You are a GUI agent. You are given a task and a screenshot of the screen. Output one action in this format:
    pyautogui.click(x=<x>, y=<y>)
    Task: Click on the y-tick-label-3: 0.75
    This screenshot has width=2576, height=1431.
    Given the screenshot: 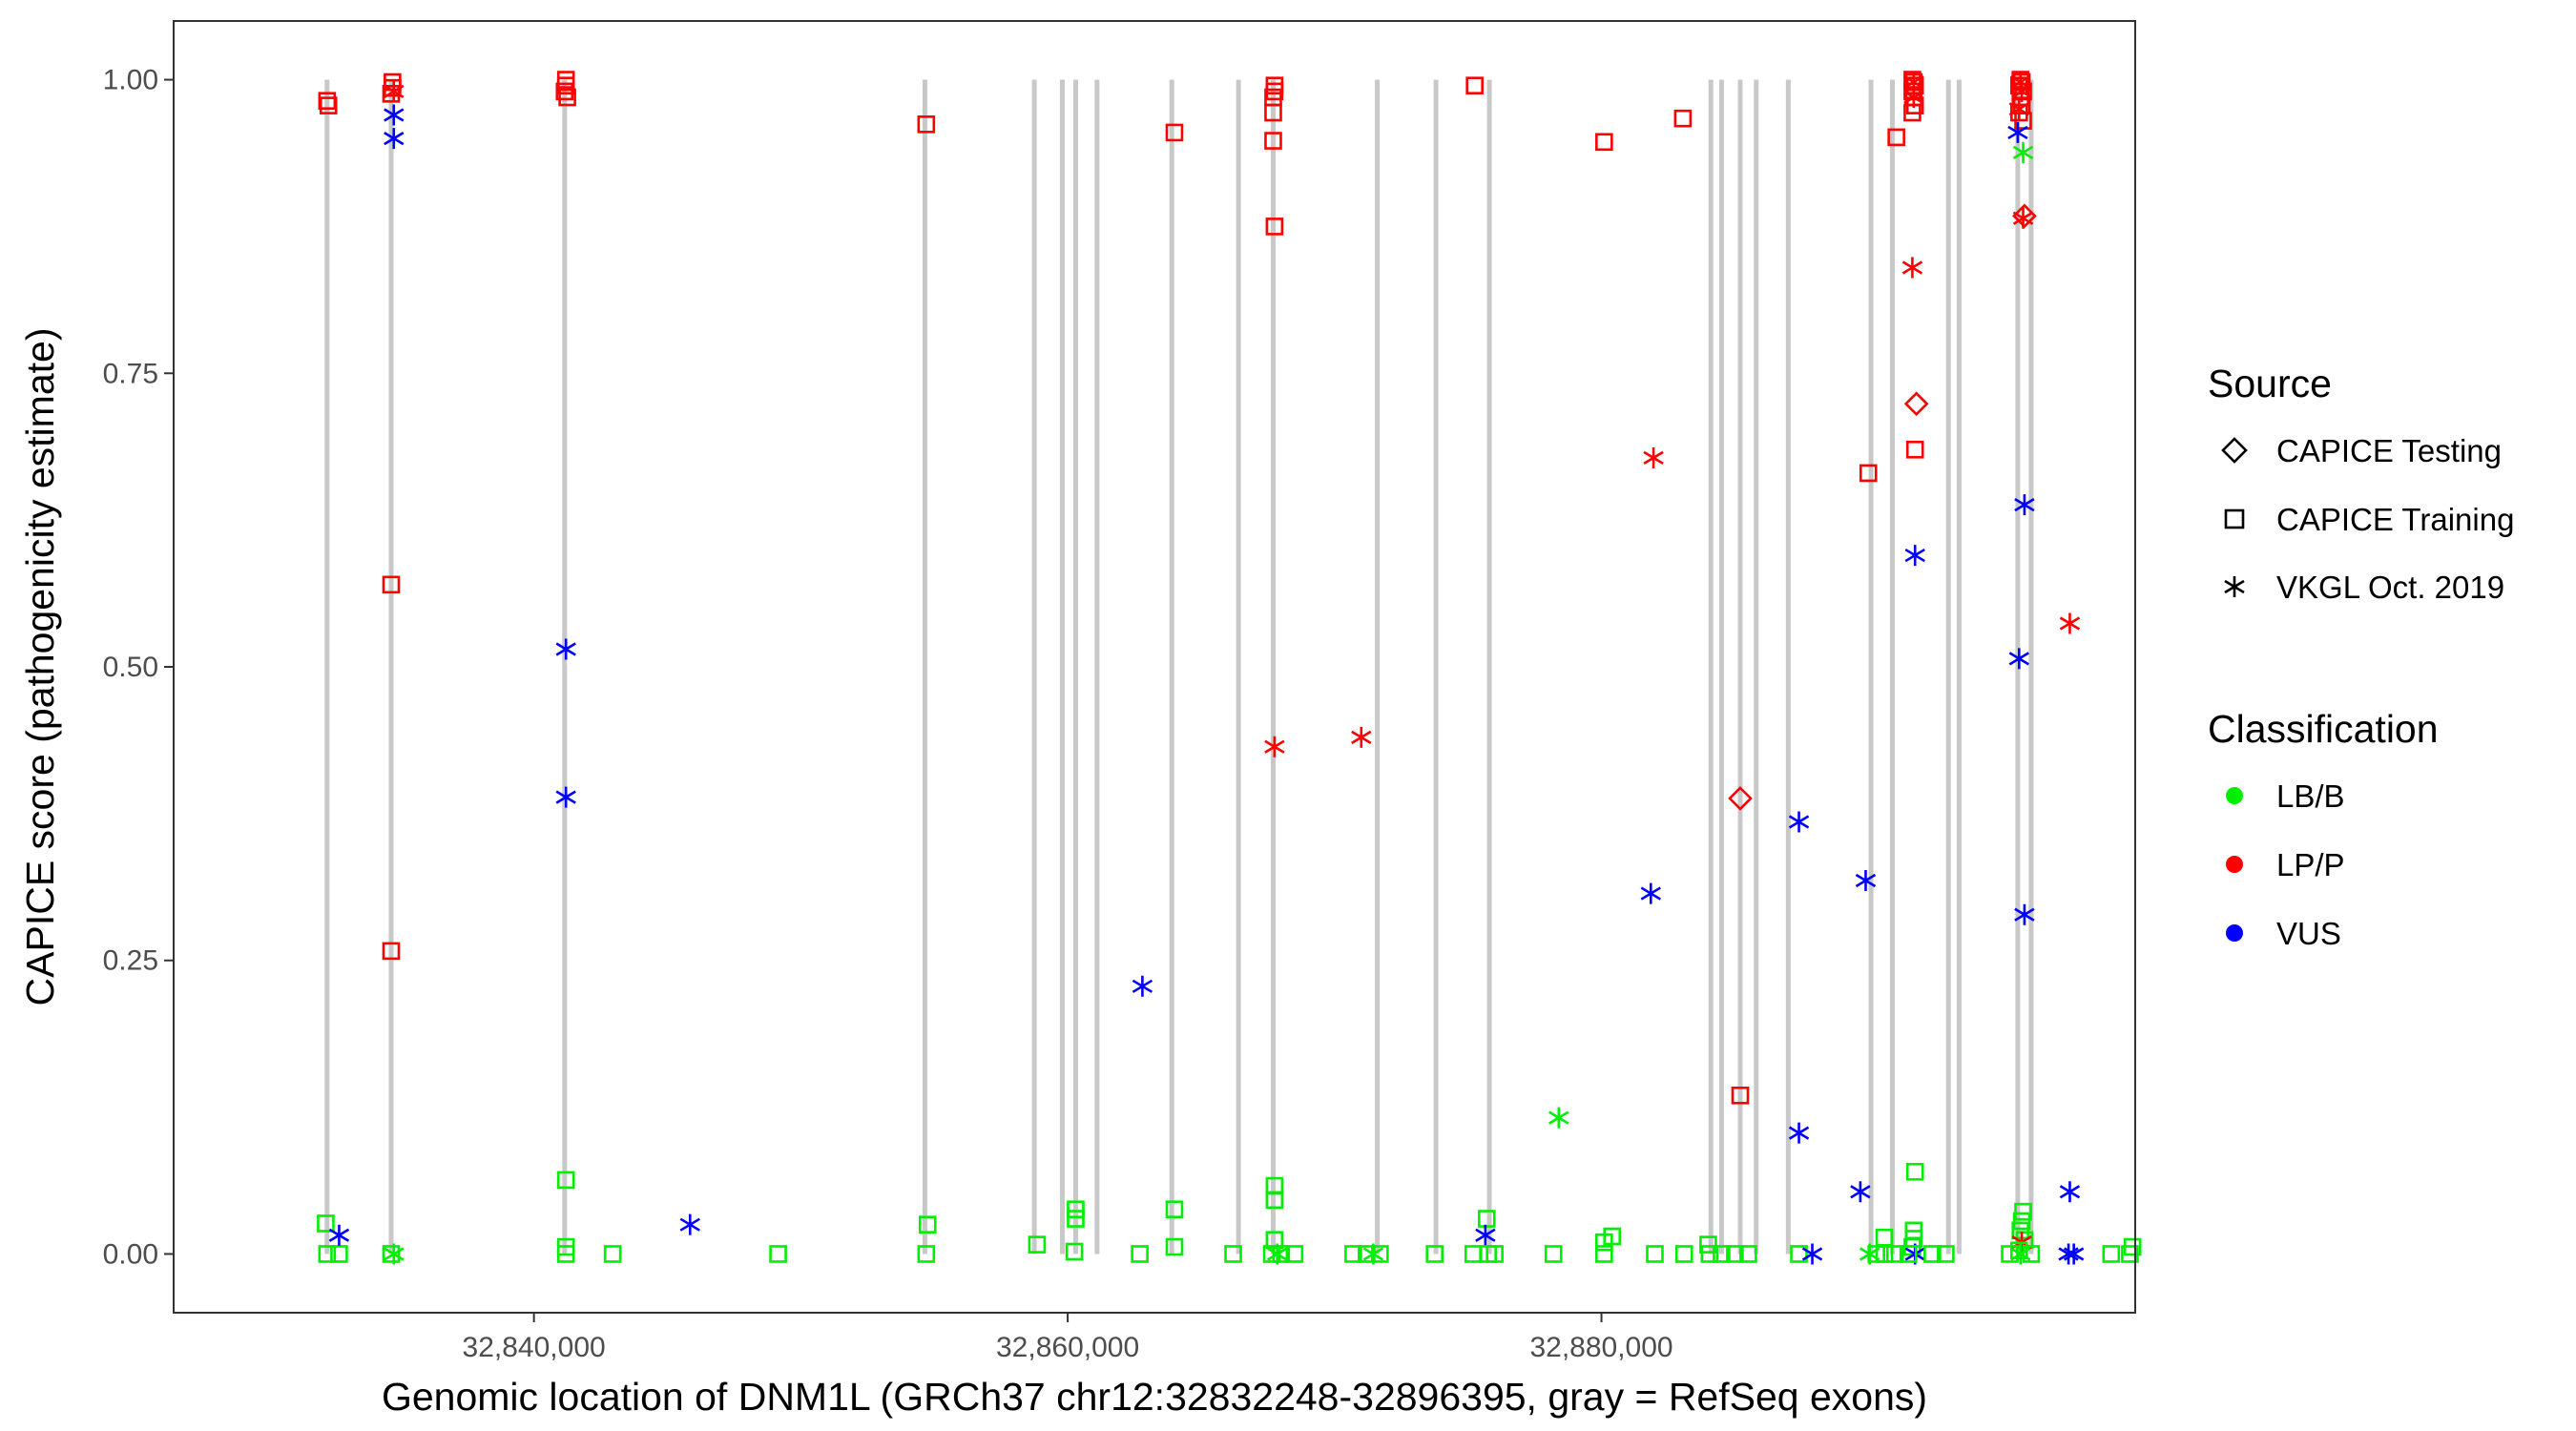 What is the action you would take?
    pyautogui.click(x=130, y=373)
    